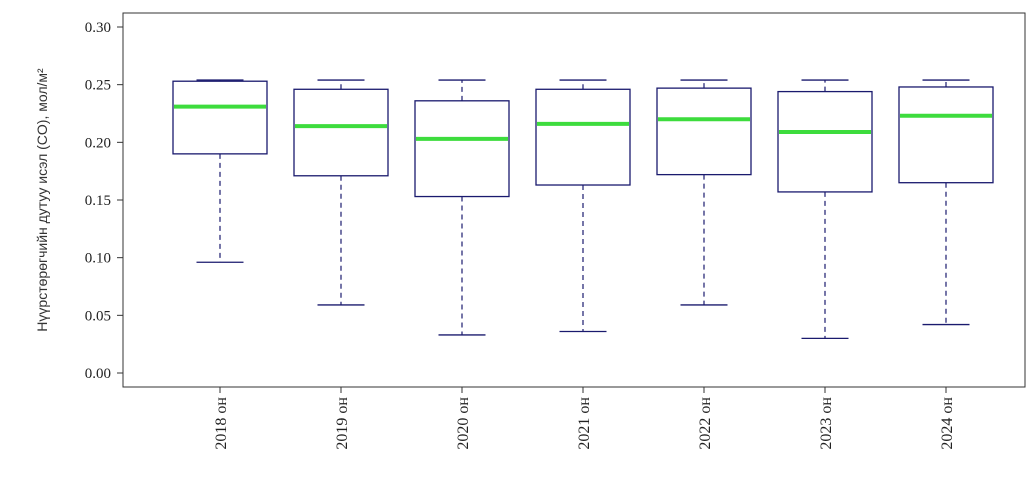  I want to click on box-2019-он, so click(341, 192).